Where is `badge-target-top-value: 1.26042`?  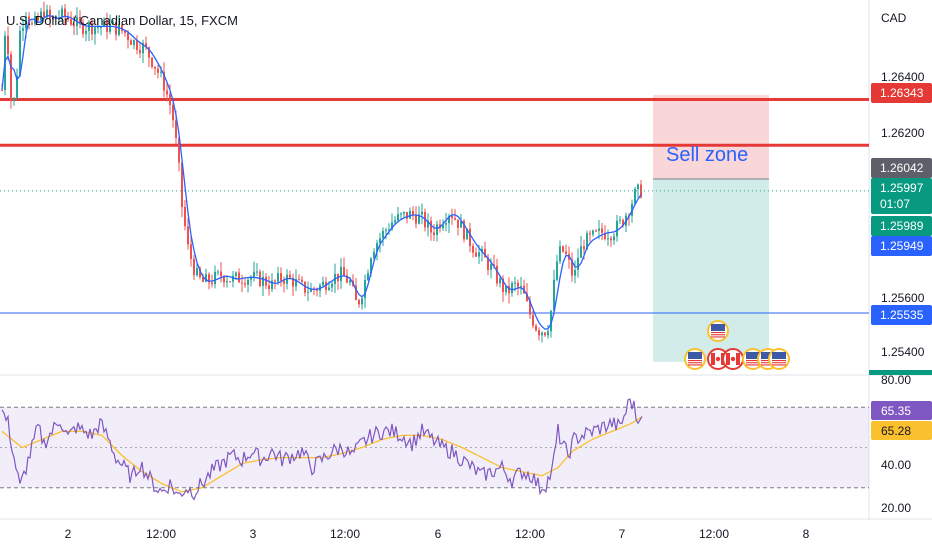 badge-target-top-value: 1.26042 is located at coordinates (902, 168).